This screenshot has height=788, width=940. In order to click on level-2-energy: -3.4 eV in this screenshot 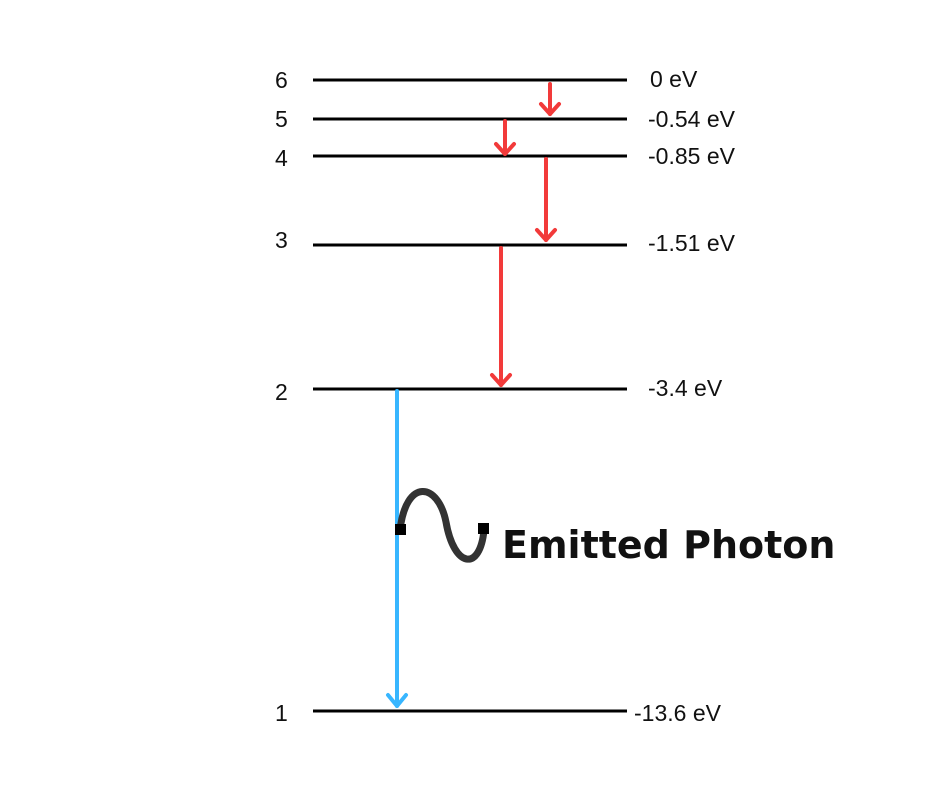, I will do `click(685, 388)`.